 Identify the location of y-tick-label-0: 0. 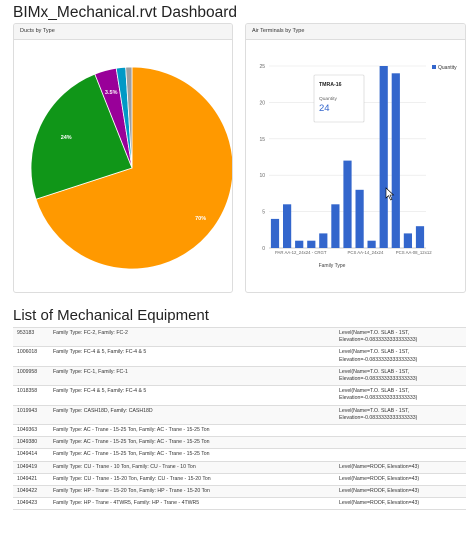
(263, 249).